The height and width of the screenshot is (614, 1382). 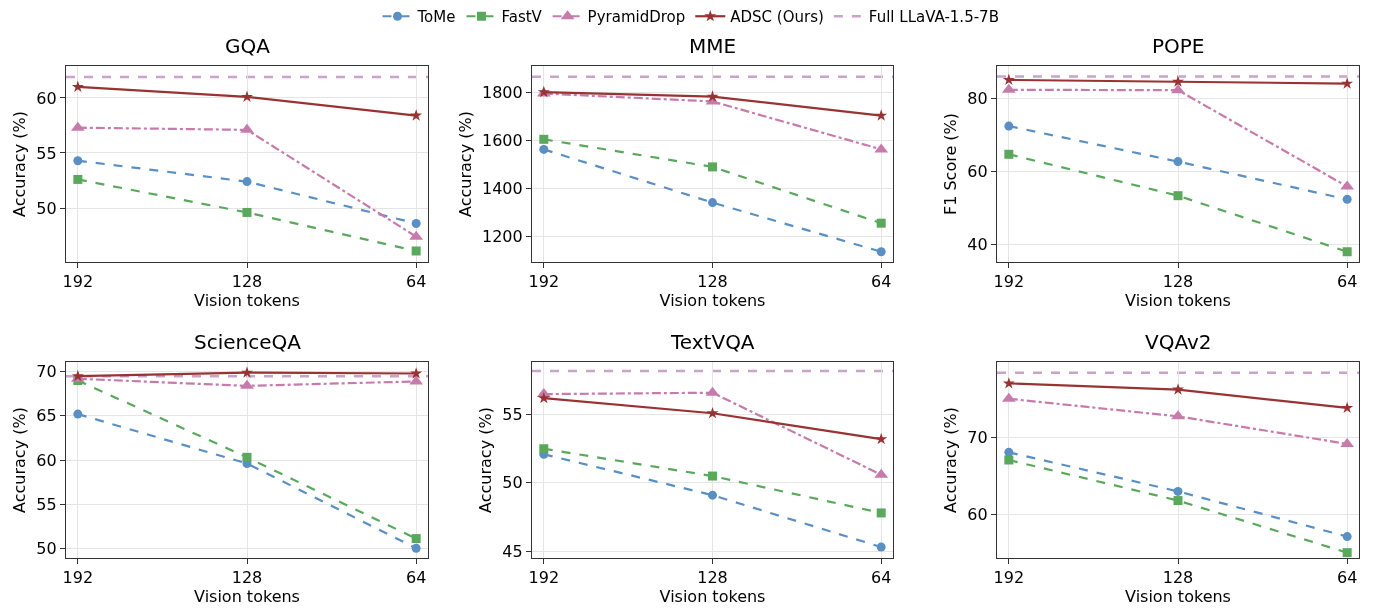 I want to click on legend-label: FastV, so click(x=522, y=17).